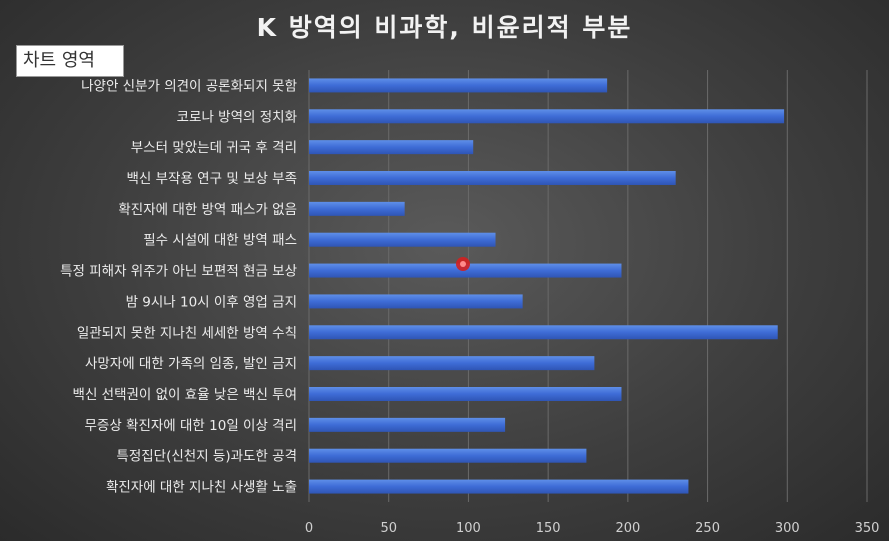 The width and height of the screenshot is (889, 541). What do you see at coordinates (867, 528) in the screenshot?
I see `x-tick-label: 350` at bounding box center [867, 528].